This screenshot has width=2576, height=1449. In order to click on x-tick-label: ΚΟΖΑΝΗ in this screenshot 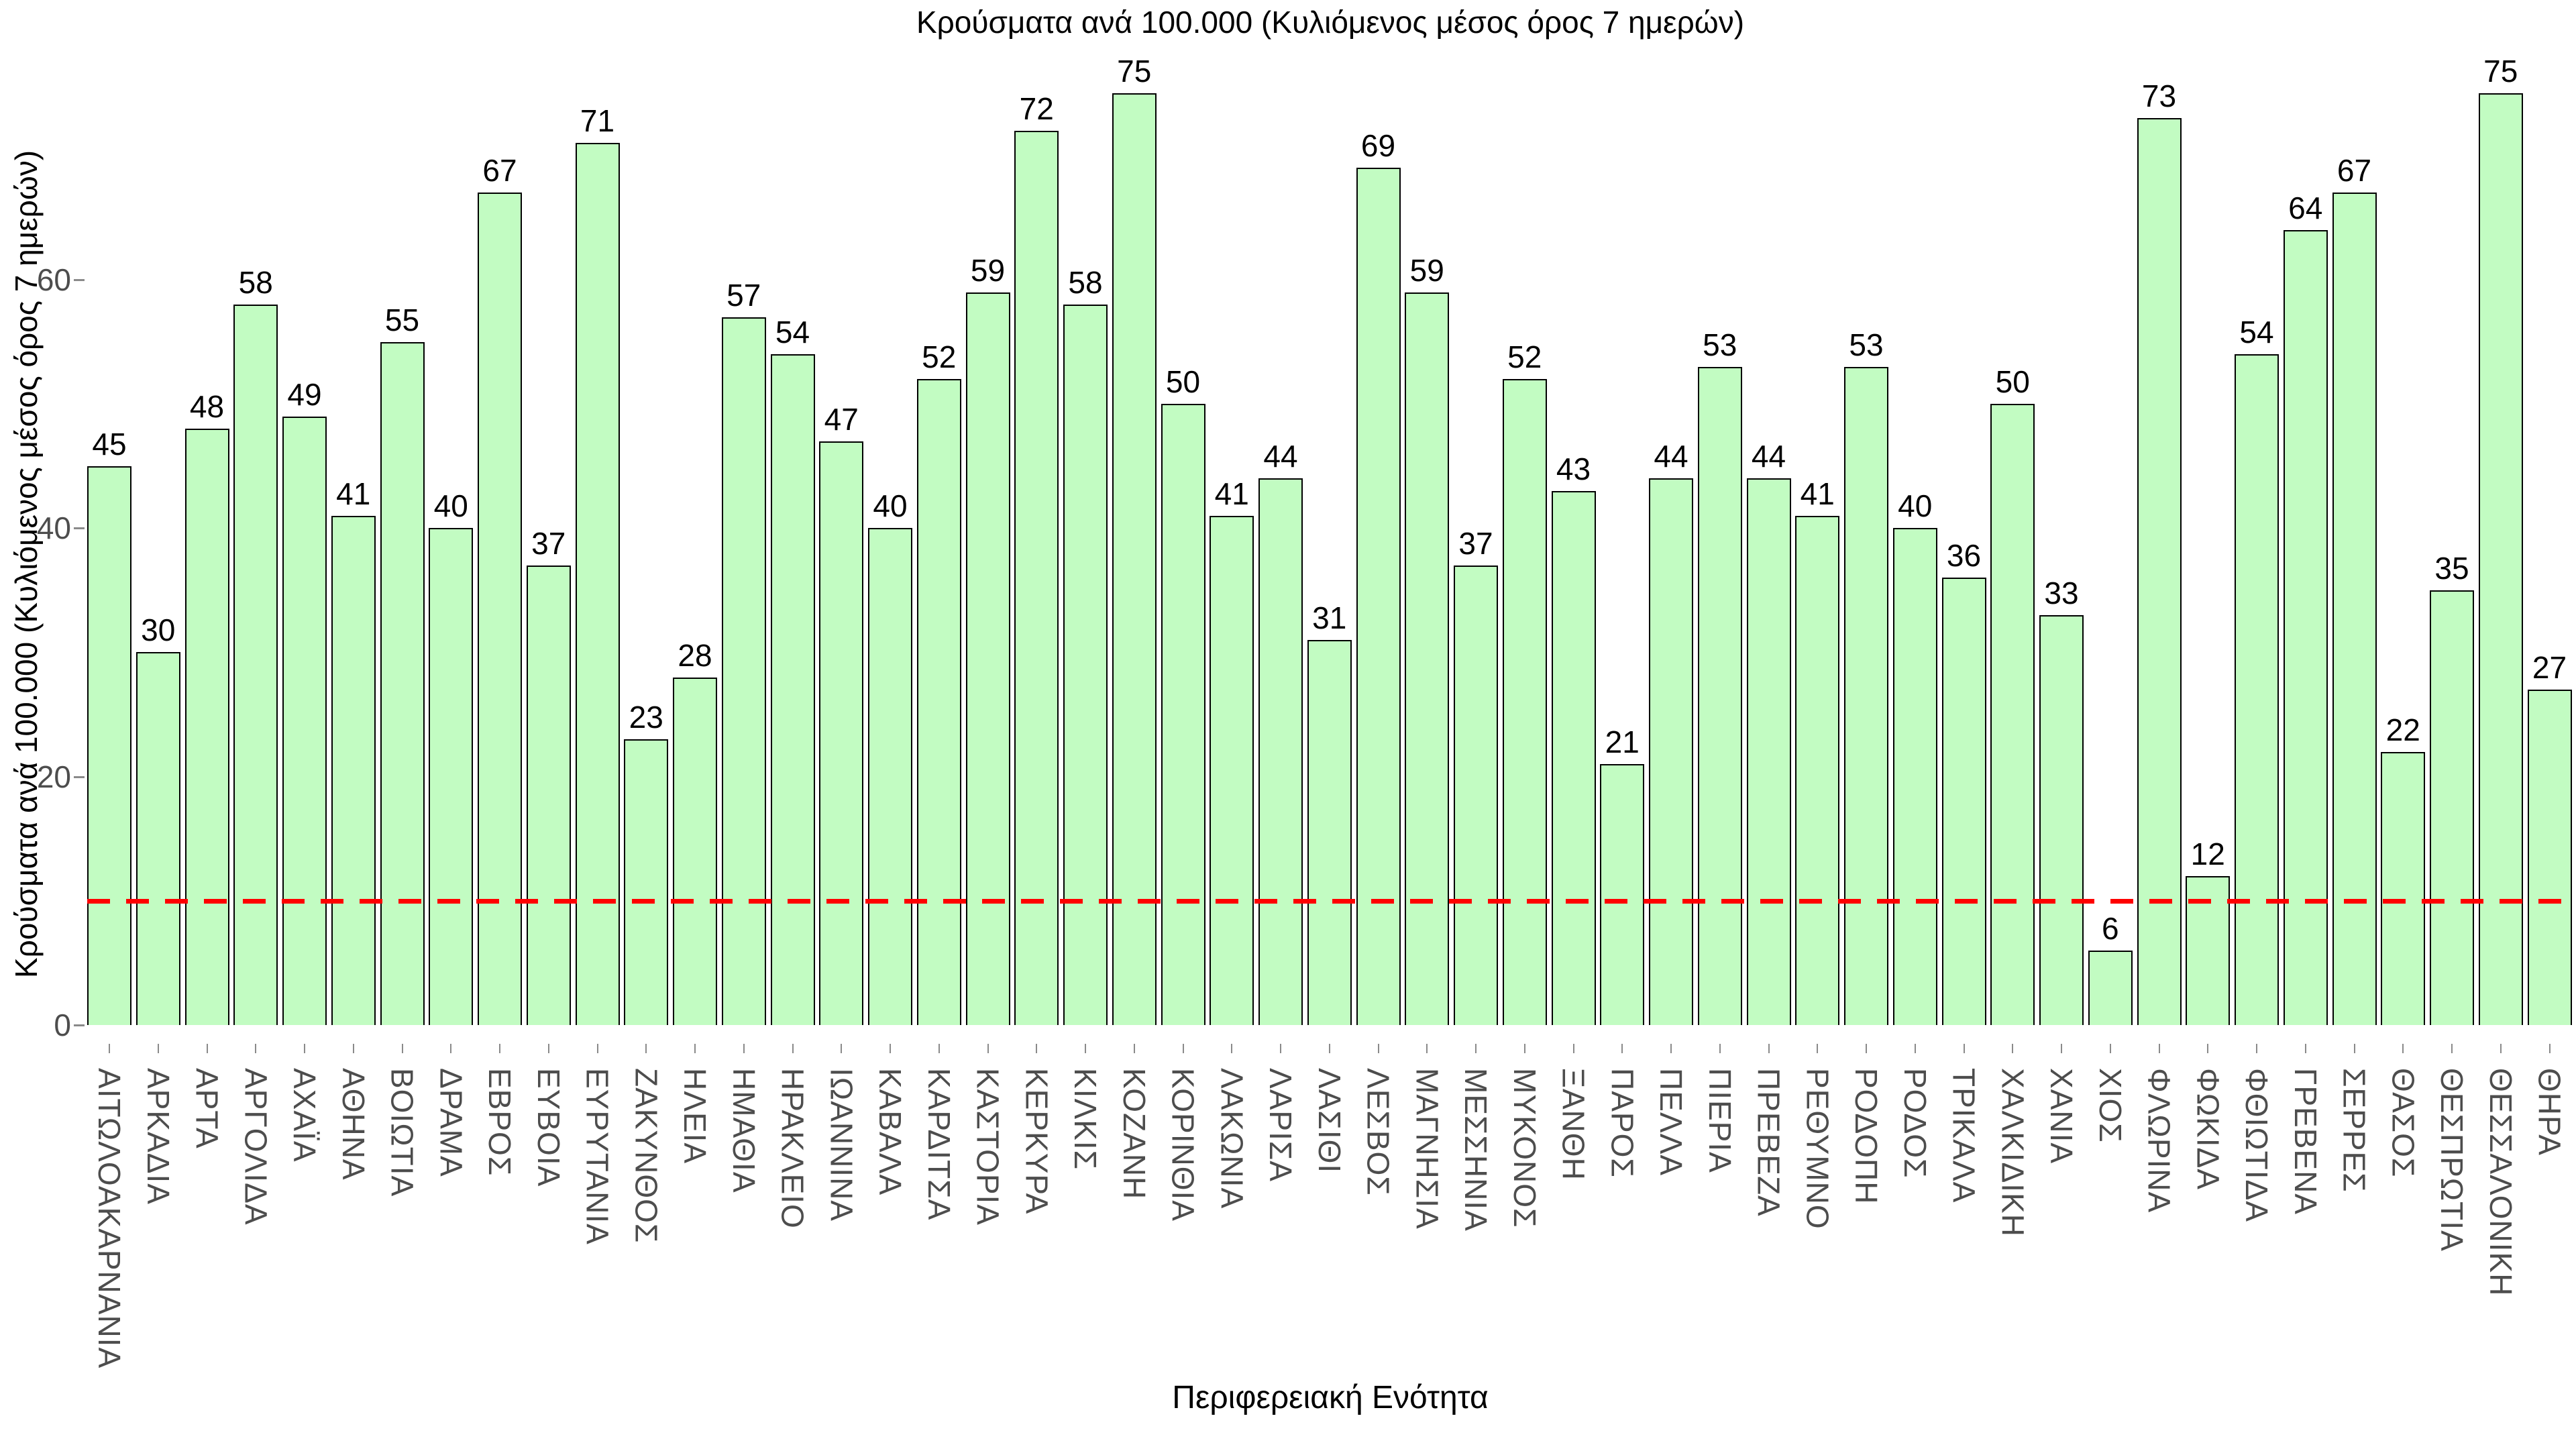, I will do `click(1134, 1134)`.